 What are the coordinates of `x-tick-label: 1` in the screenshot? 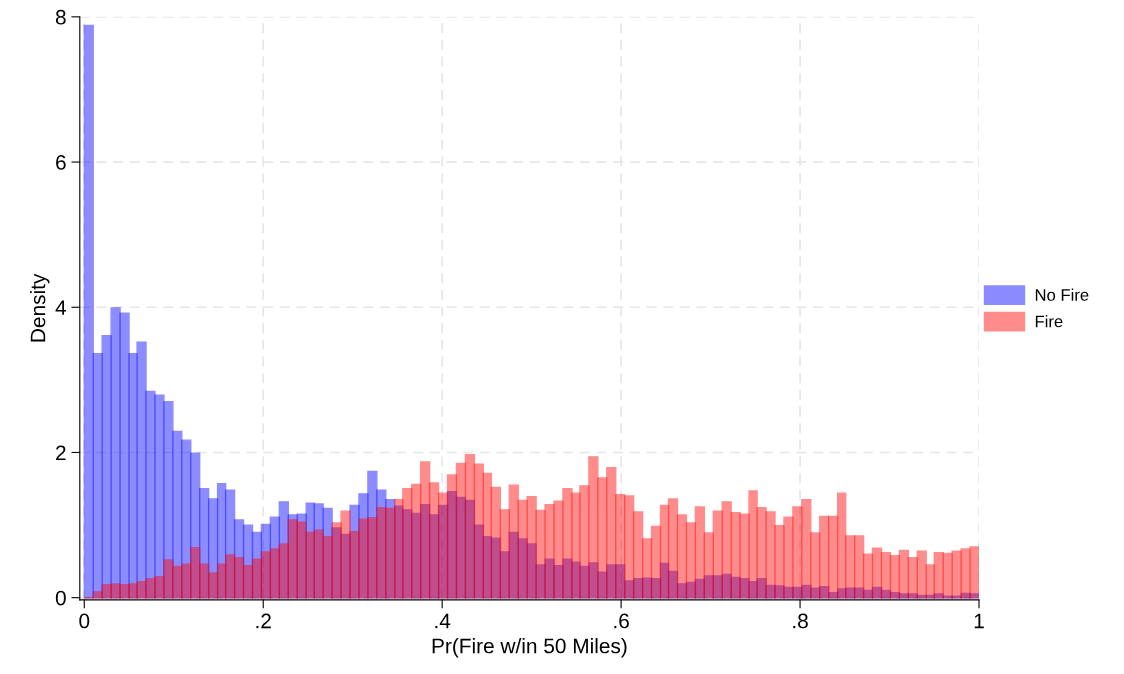 It's located at (979, 621).